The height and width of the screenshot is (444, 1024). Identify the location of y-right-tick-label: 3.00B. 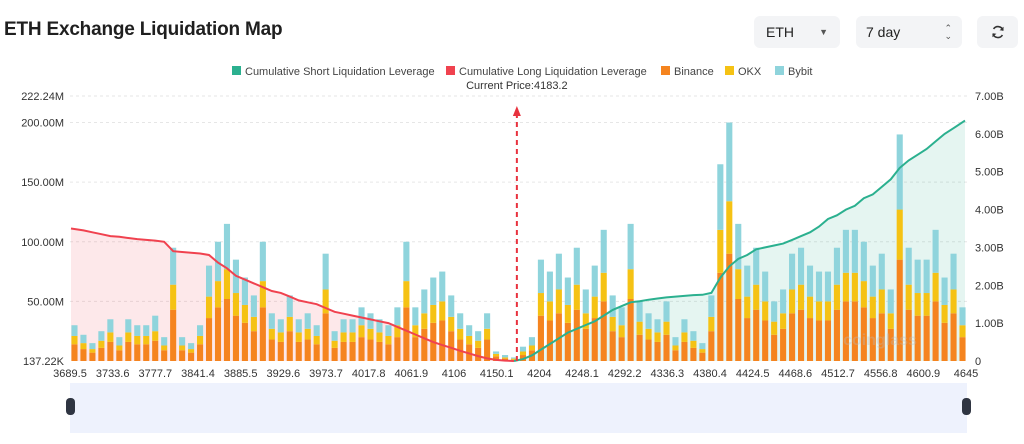
(989, 248).